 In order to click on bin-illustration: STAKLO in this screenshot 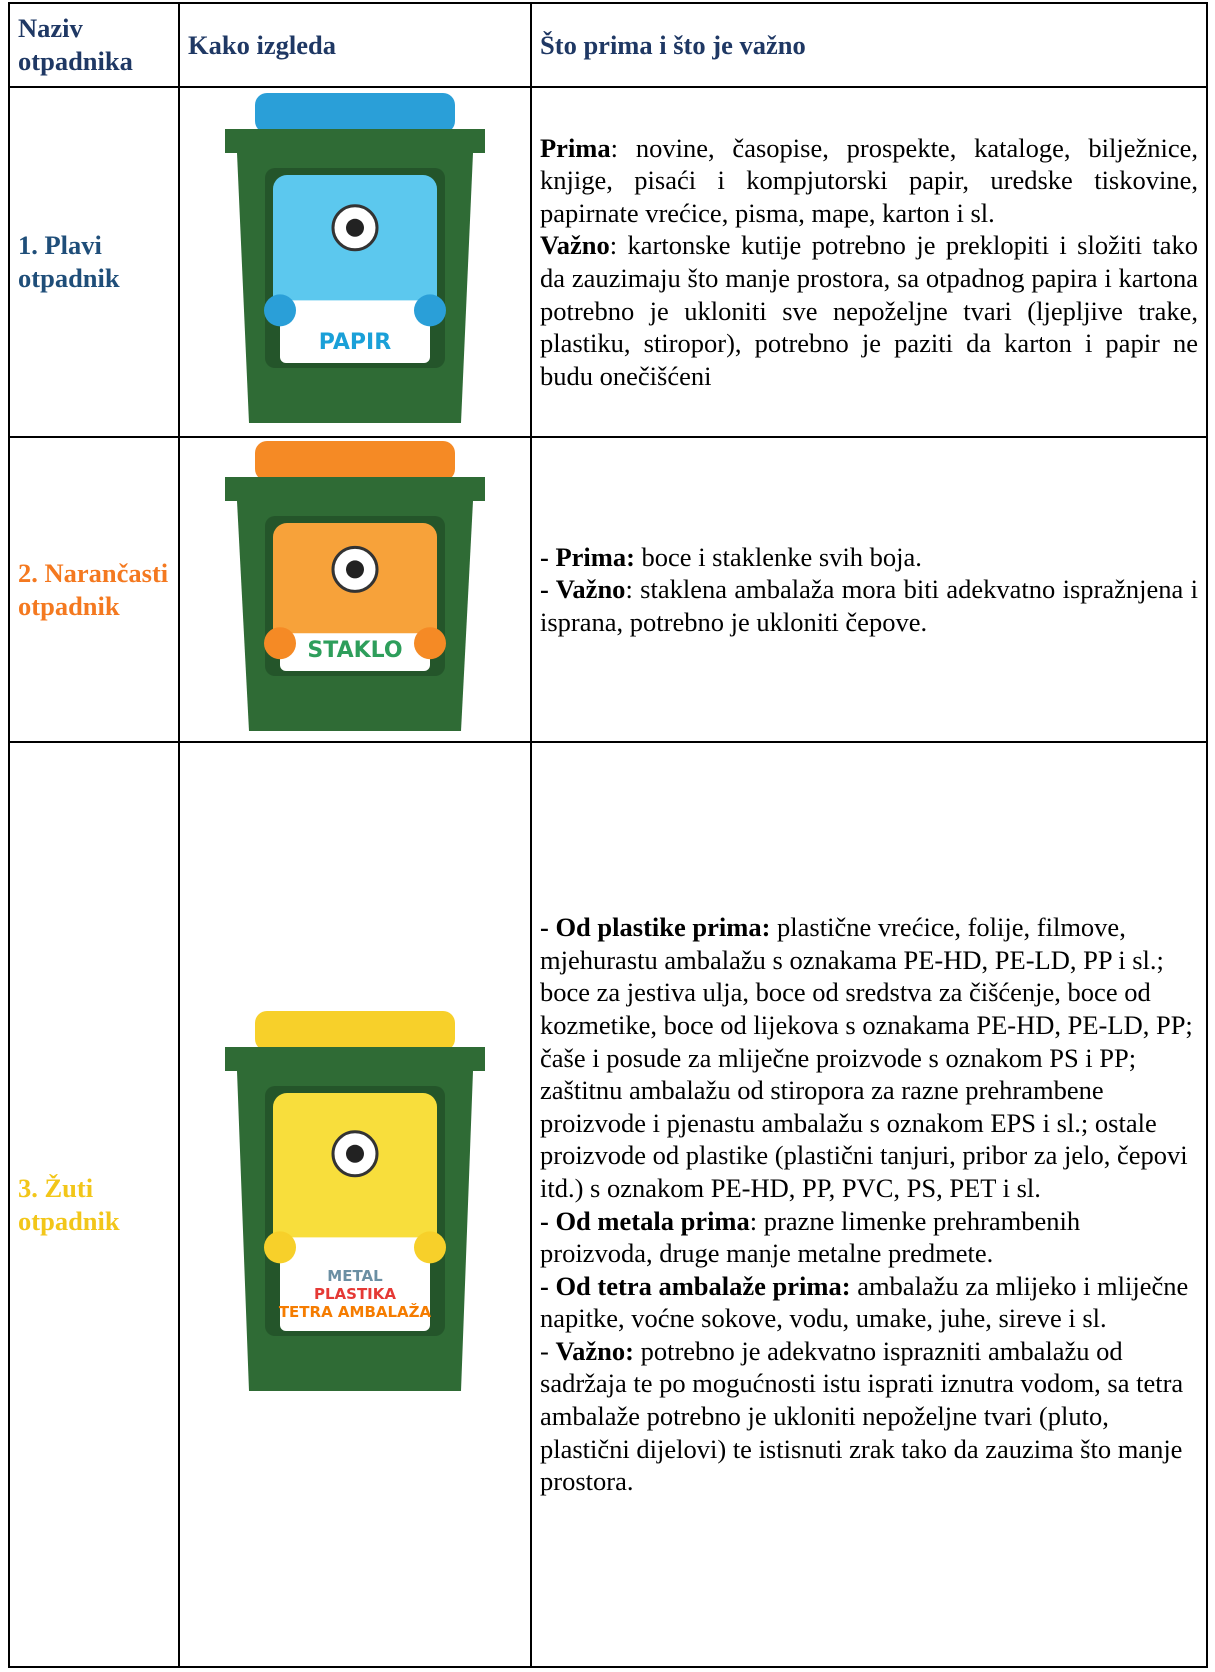, I will do `click(355, 585)`.